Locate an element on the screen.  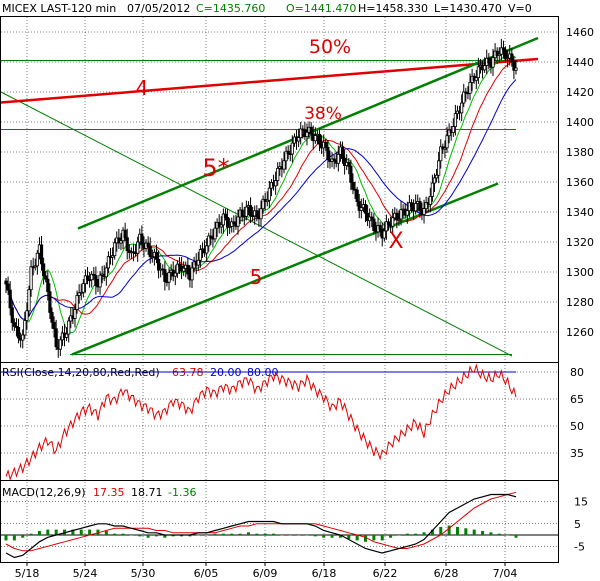
price-tick-label: 1380 is located at coordinates (580, 152).